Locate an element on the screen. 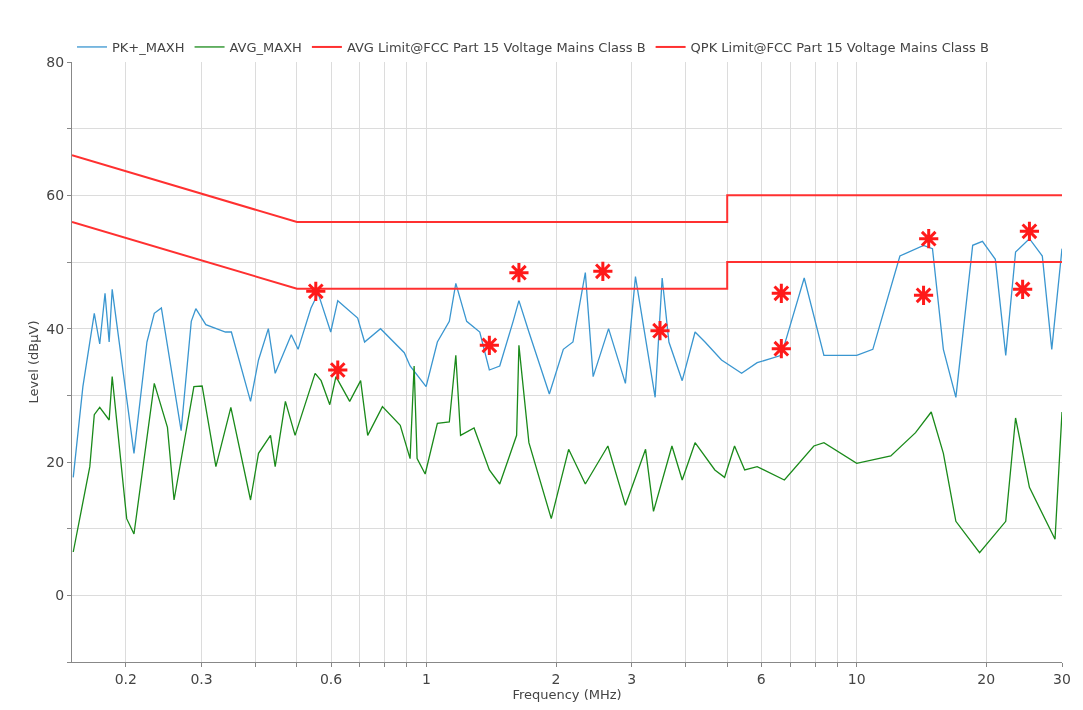  legend-label: AVG_MAXH is located at coordinates (265, 48).